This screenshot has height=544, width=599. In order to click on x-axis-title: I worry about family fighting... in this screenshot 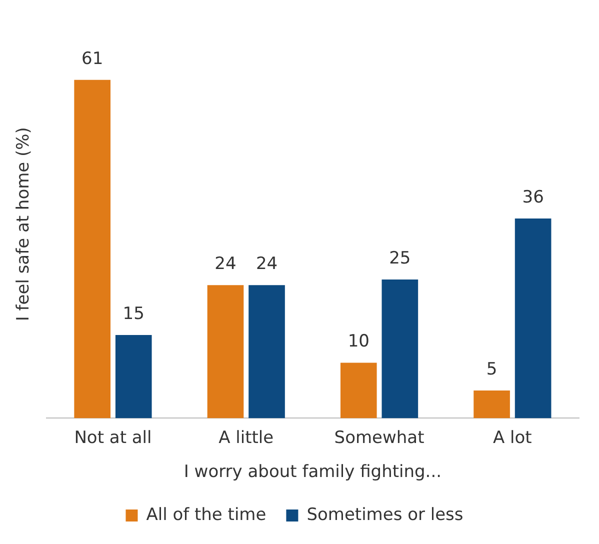, I will do `click(313, 472)`.